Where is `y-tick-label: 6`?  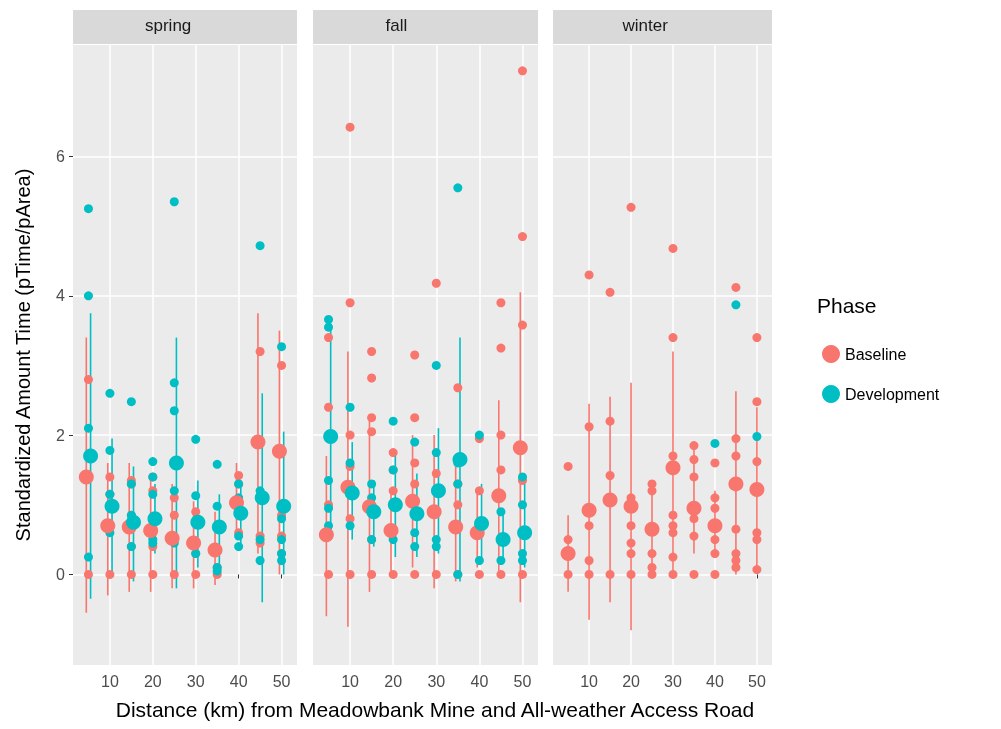 y-tick-label: 6 is located at coordinates (61, 156).